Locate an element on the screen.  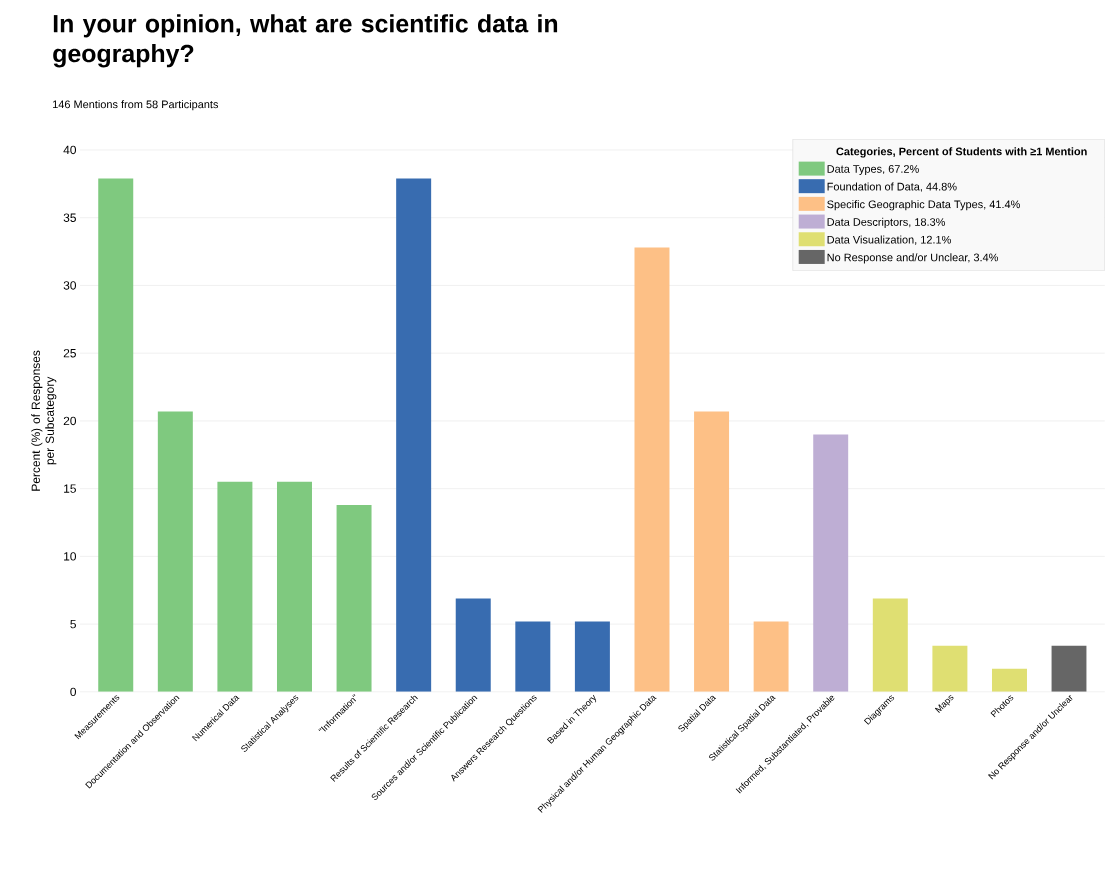
legend-label: Data Visualization, 12.1% is located at coordinates (889, 240).